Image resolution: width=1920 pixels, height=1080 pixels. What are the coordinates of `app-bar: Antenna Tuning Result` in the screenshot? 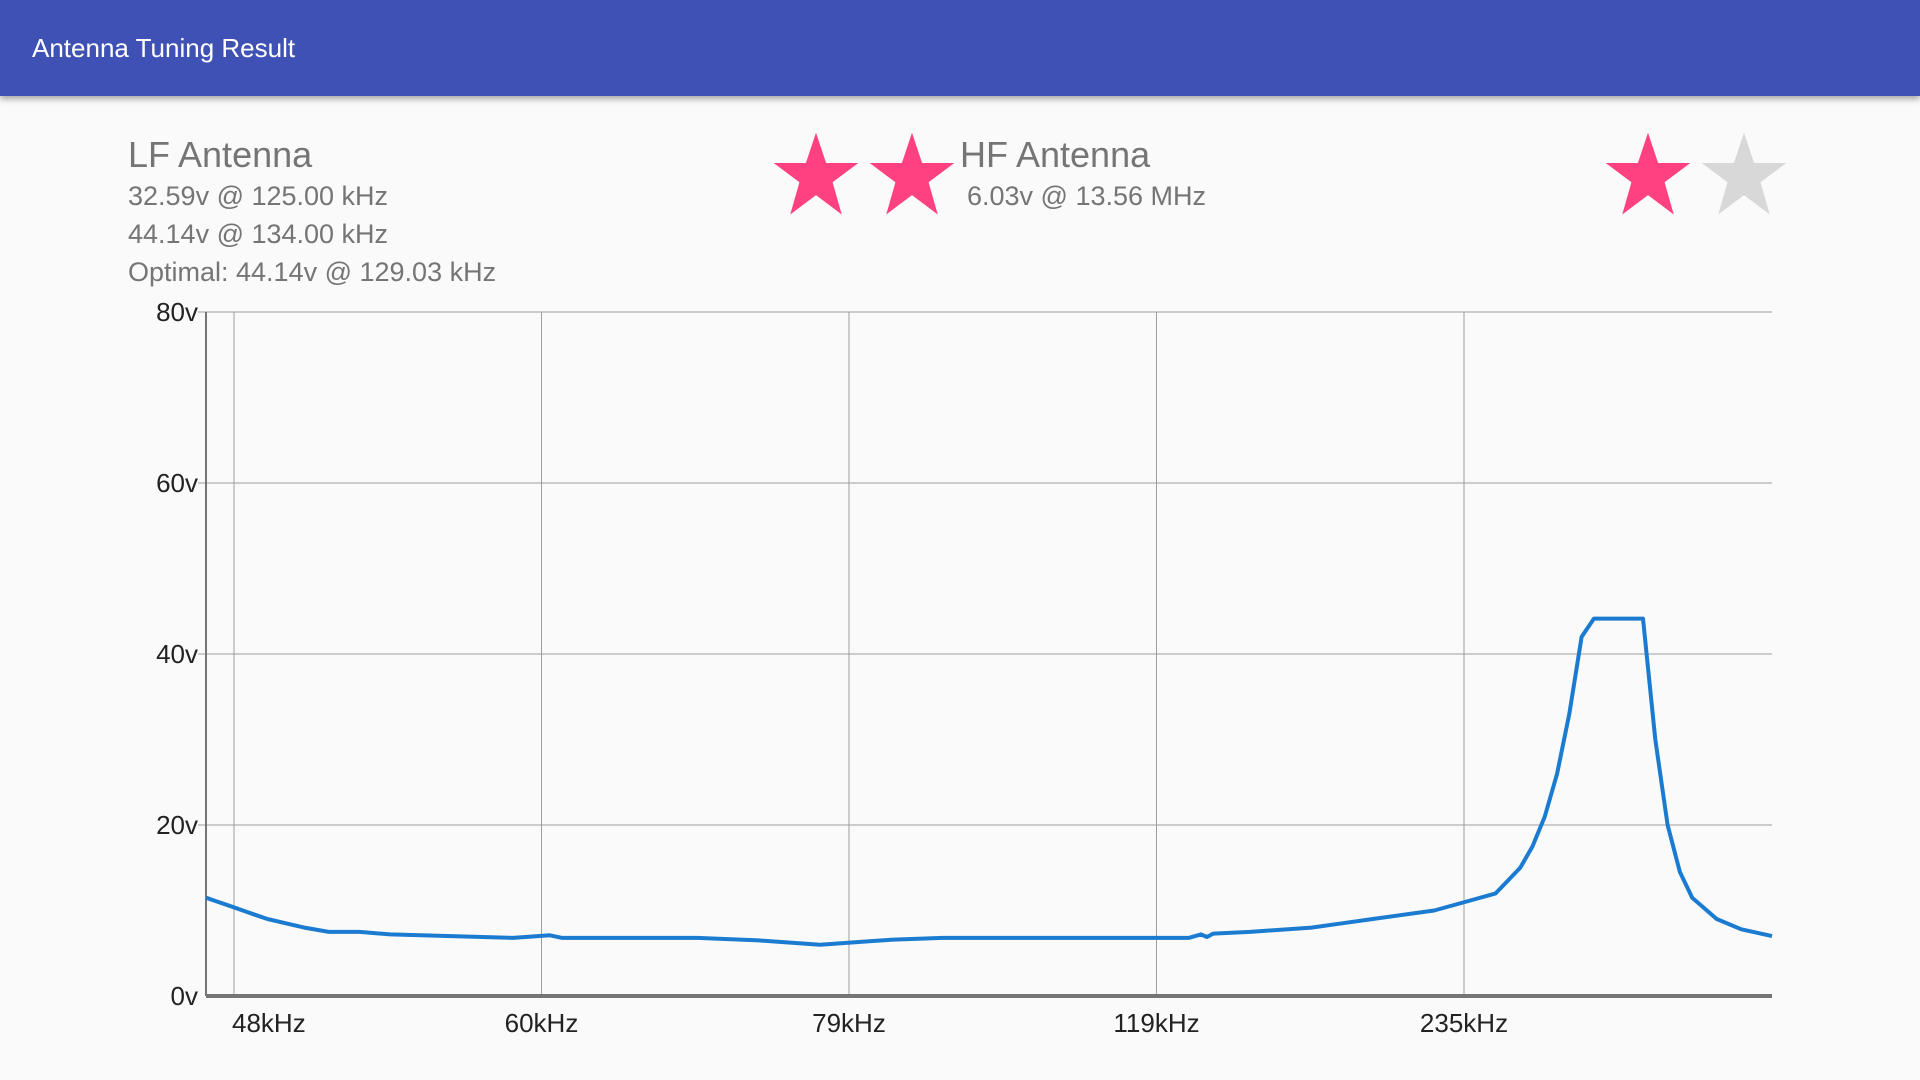 It's located at (960, 48).